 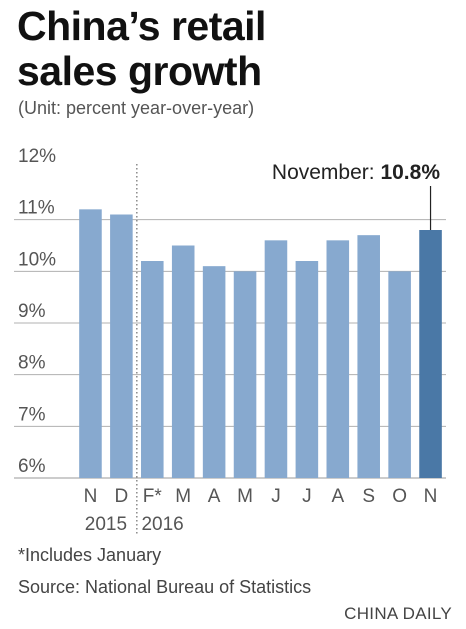 What do you see at coordinates (398, 613) in the screenshot?
I see `brand-label: CHINA DAILY` at bounding box center [398, 613].